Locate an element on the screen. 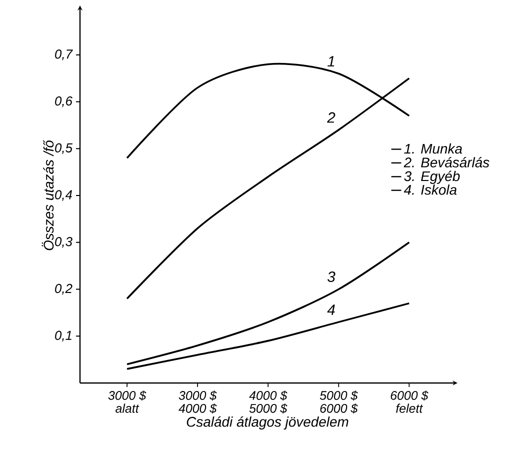 Image resolution: width=515 pixels, height=459 pixels. y-tick-label: 0,7 is located at coordinates (64, 55).